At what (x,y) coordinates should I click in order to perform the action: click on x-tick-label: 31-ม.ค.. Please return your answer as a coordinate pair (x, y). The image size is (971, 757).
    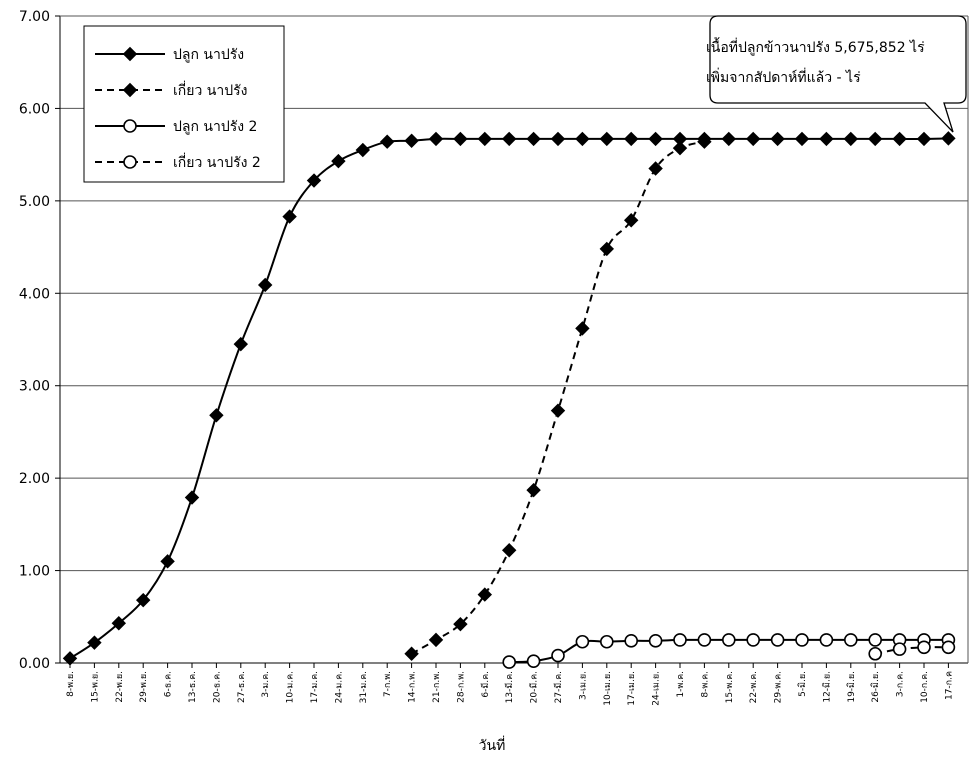
    Looking at the image, I should click on (364, 687).